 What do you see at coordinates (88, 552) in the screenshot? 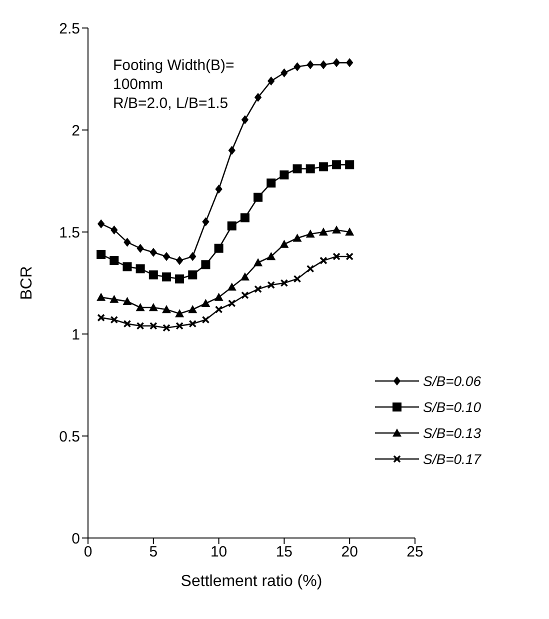
I see `x-tick-label: 0` at bounding box center [88, 552].